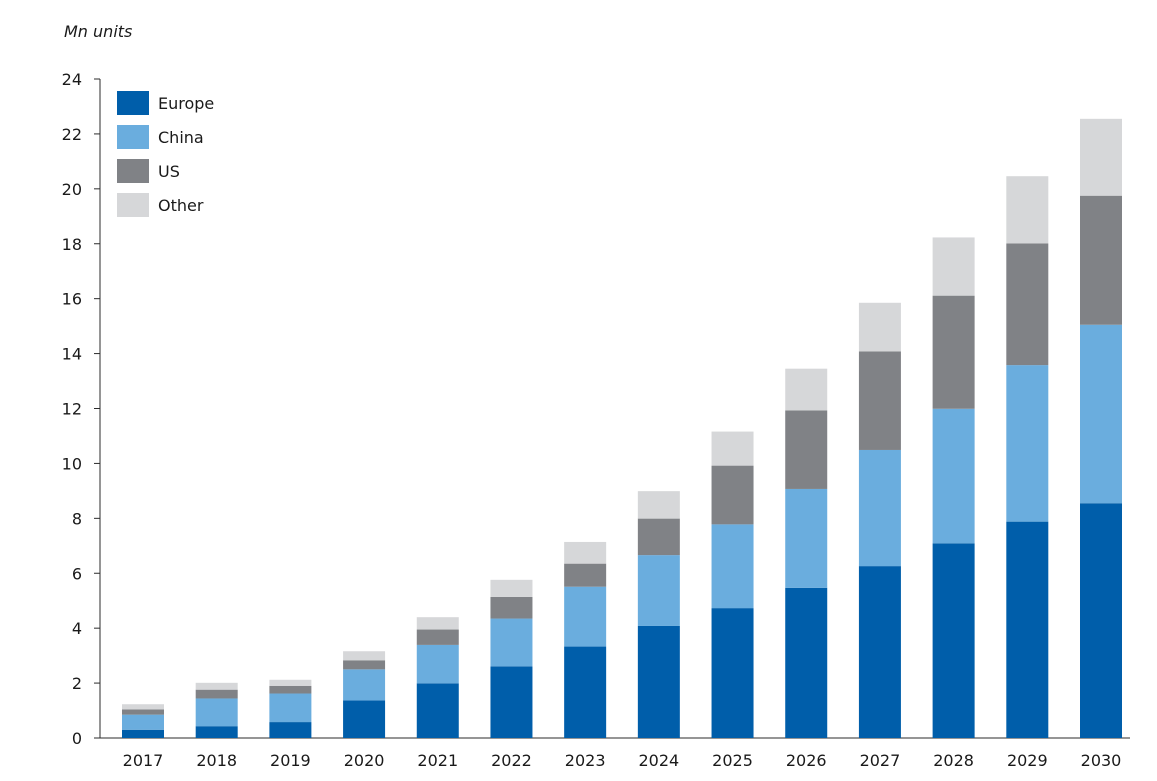 The width and height of the screenshot is (1157, 781). I want to click on bar-segment-china-2030, so click(1101, 414).